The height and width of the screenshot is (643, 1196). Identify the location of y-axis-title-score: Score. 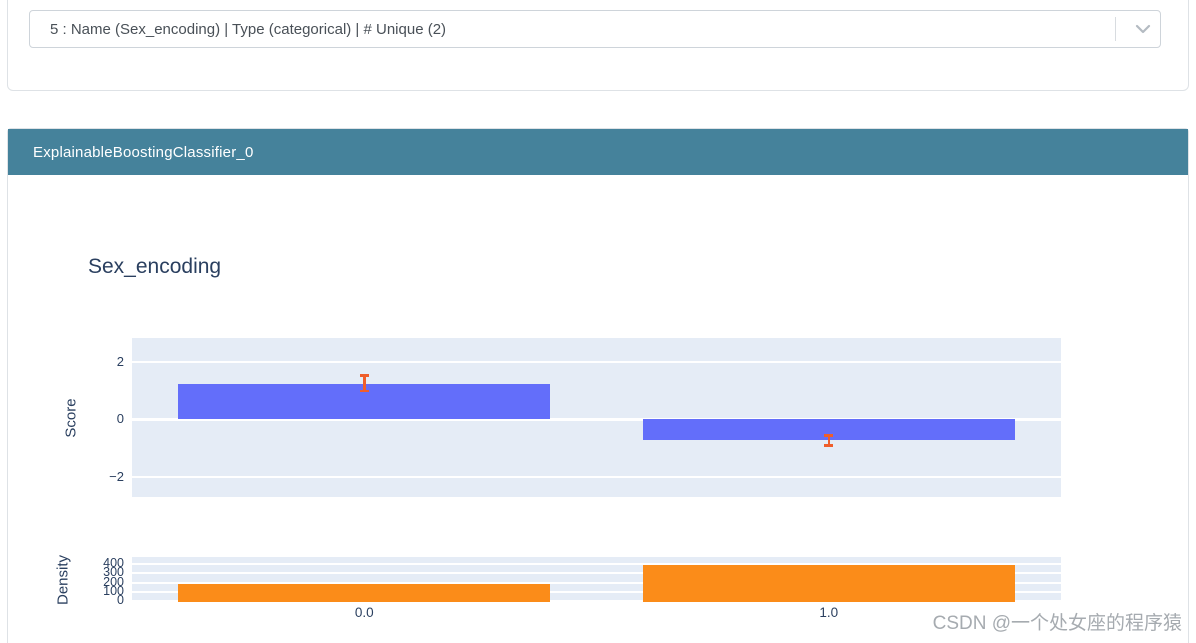
(71, 417).